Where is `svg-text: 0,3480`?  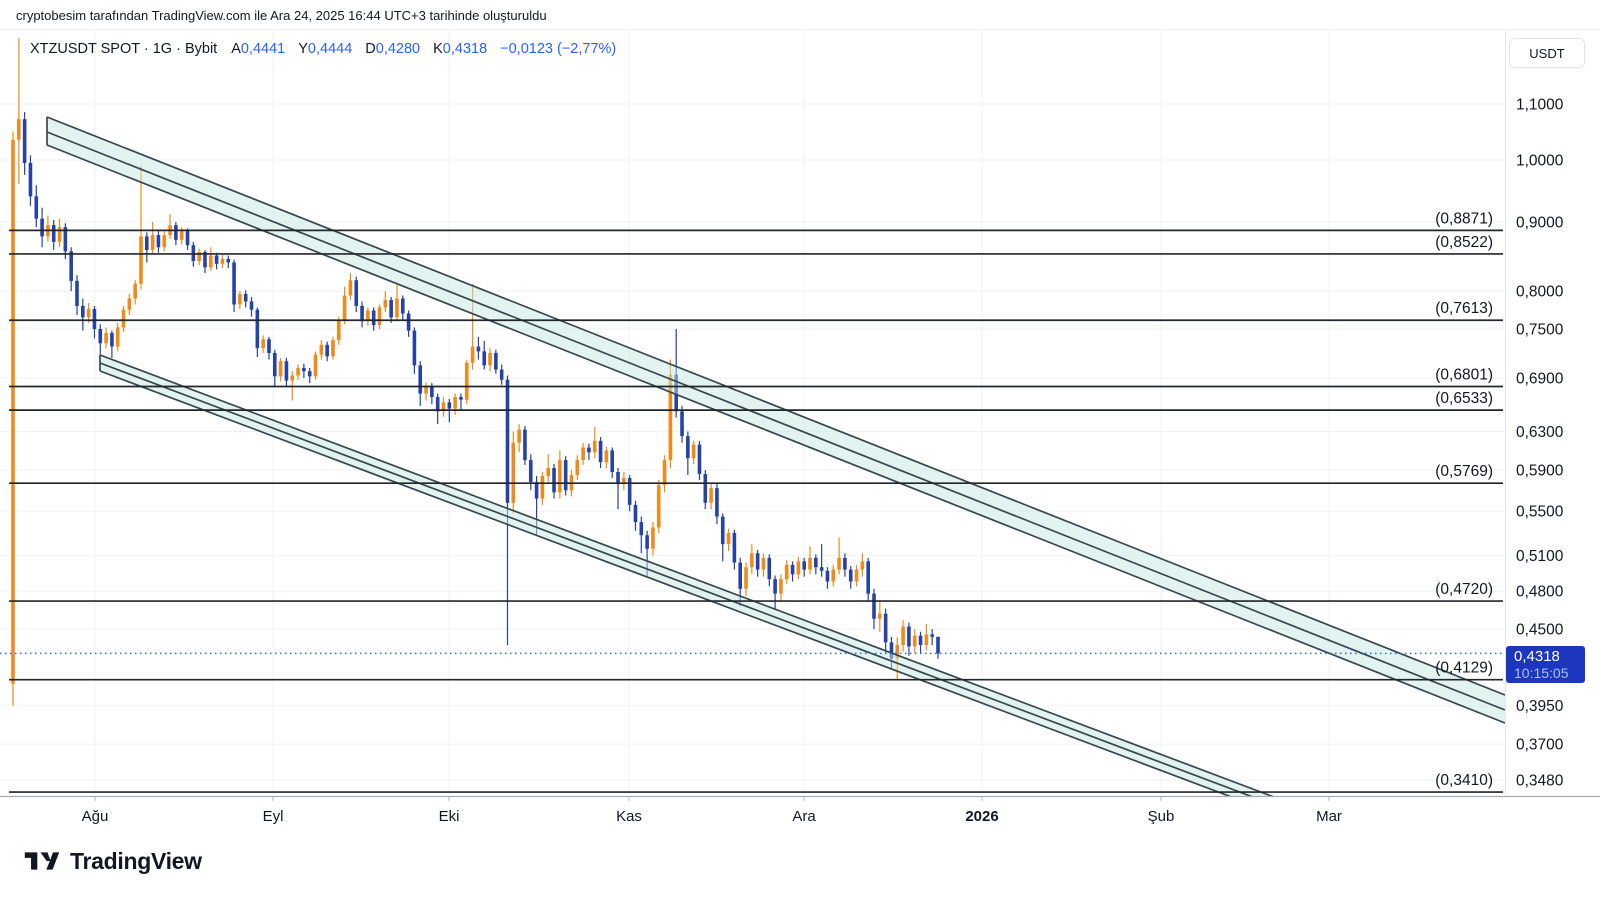 svg-text: 0,3480 is located at coordinates (1540, 781).